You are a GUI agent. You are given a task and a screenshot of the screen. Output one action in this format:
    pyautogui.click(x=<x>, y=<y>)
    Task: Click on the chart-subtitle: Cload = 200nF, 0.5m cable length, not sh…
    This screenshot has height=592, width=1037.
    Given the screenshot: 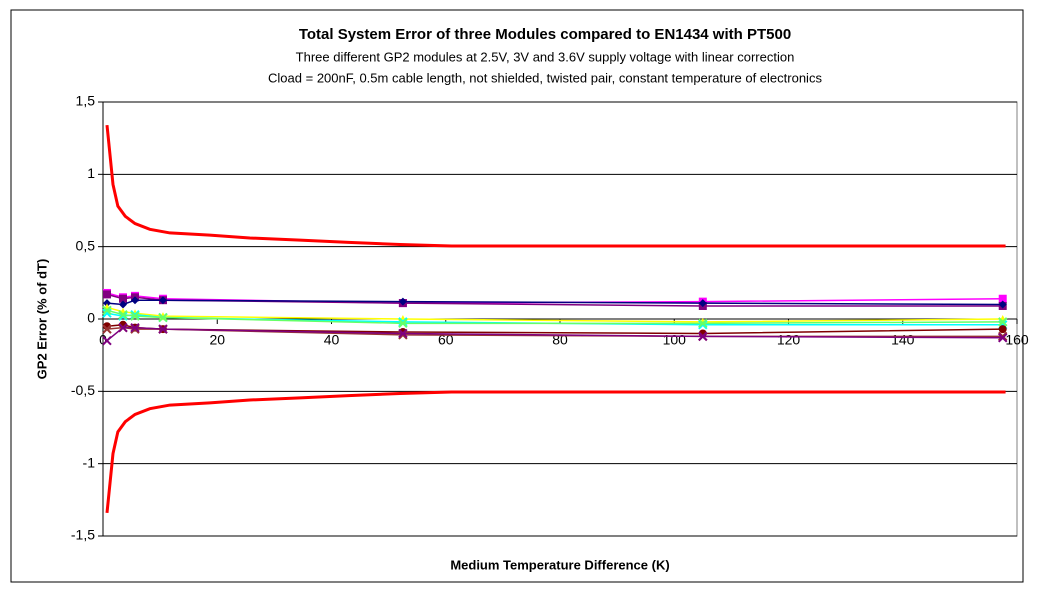 What is the action you would take?
    pyautogui.click(x=545, y=77)
    